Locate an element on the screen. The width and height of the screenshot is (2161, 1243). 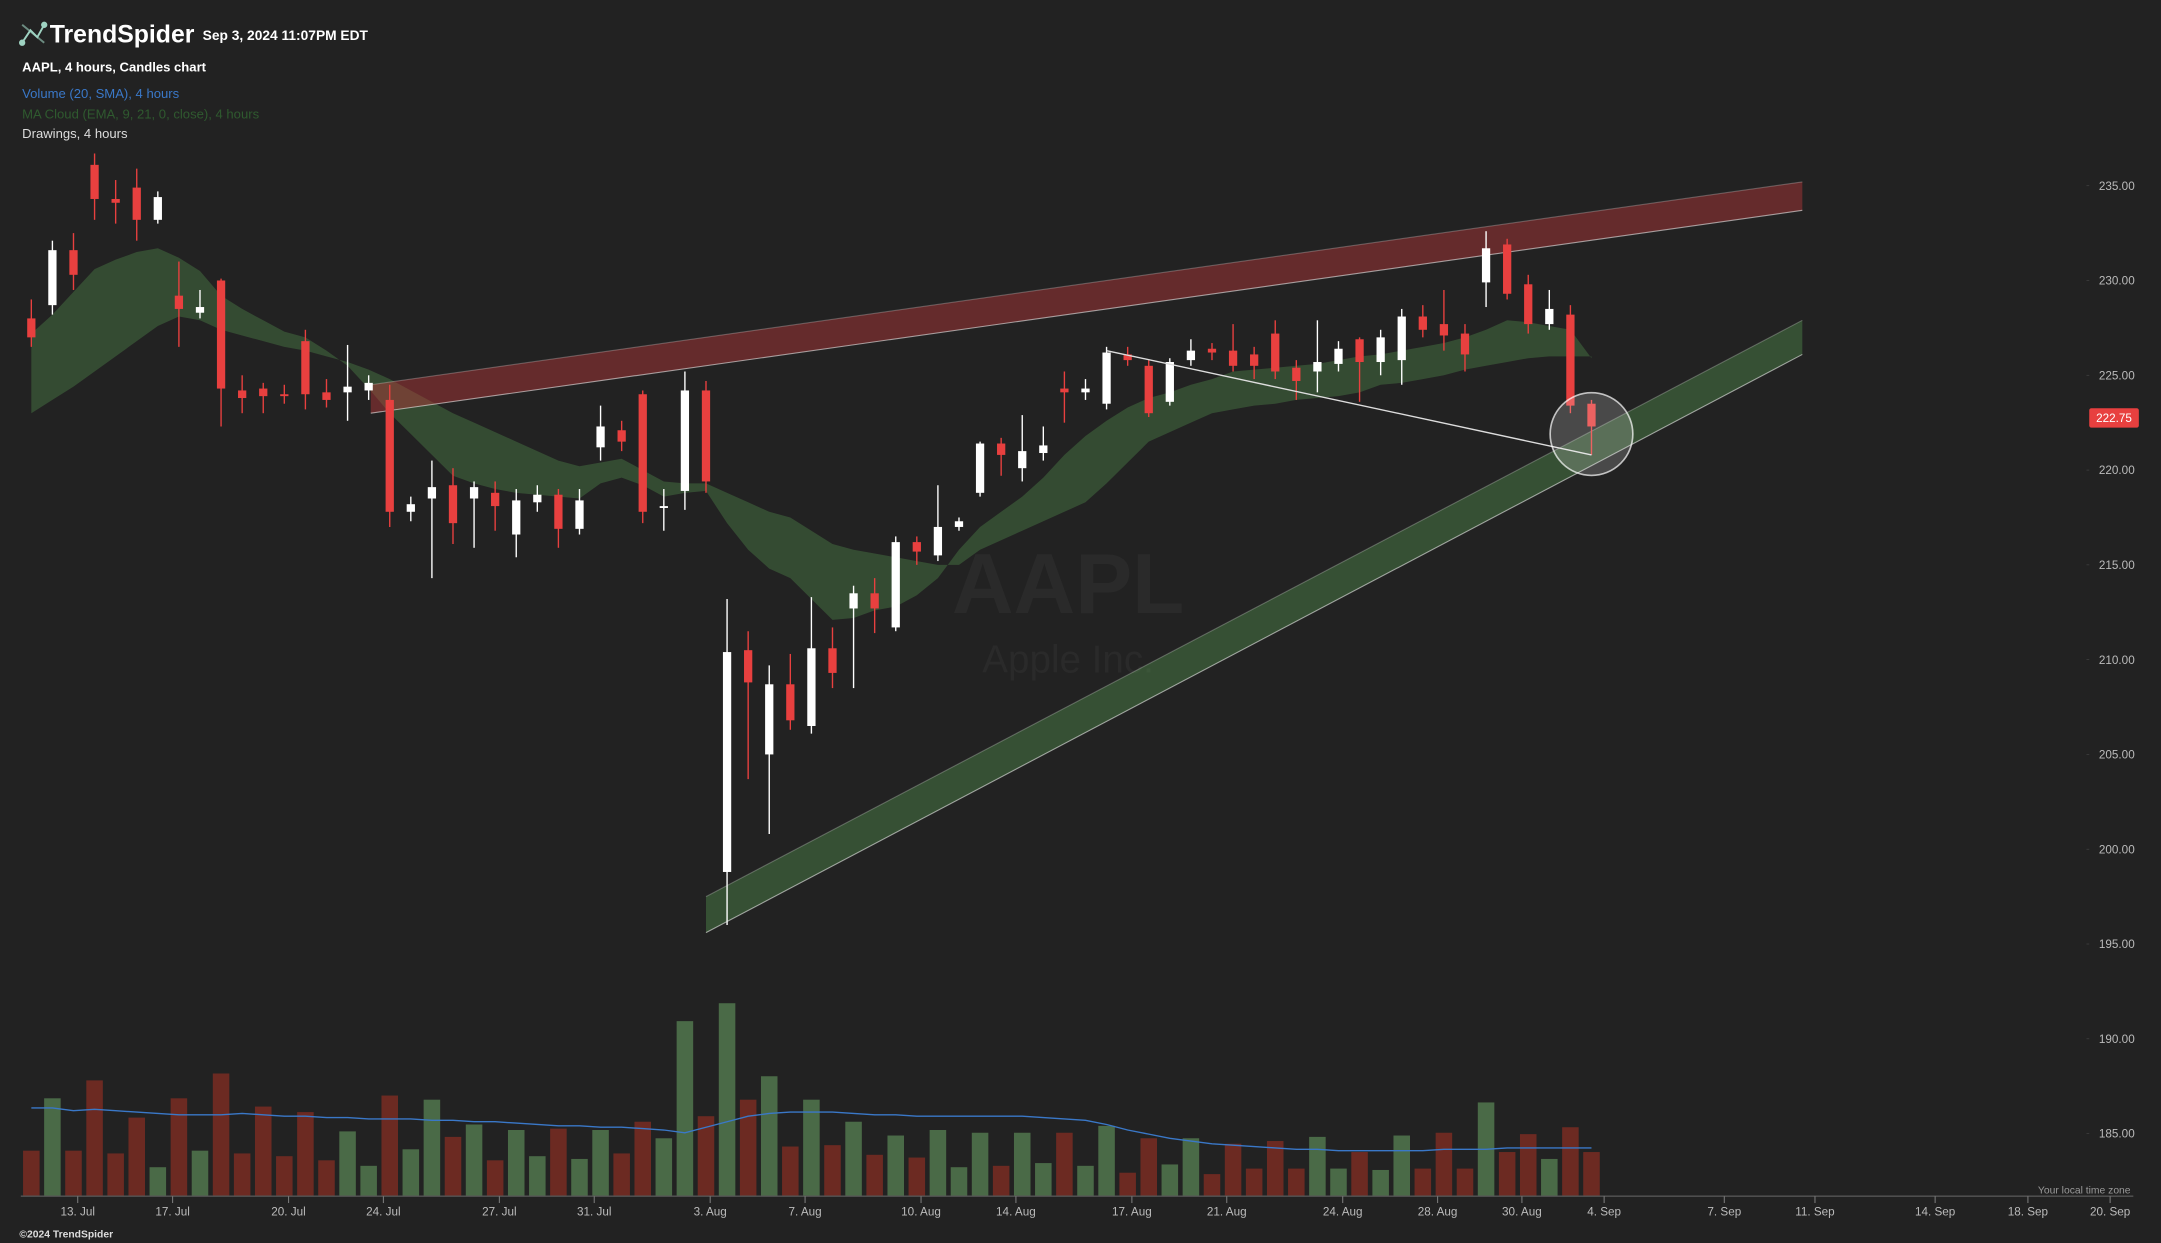
x-tick-label: 17. Aug is located at coordinates (1132, 1211).